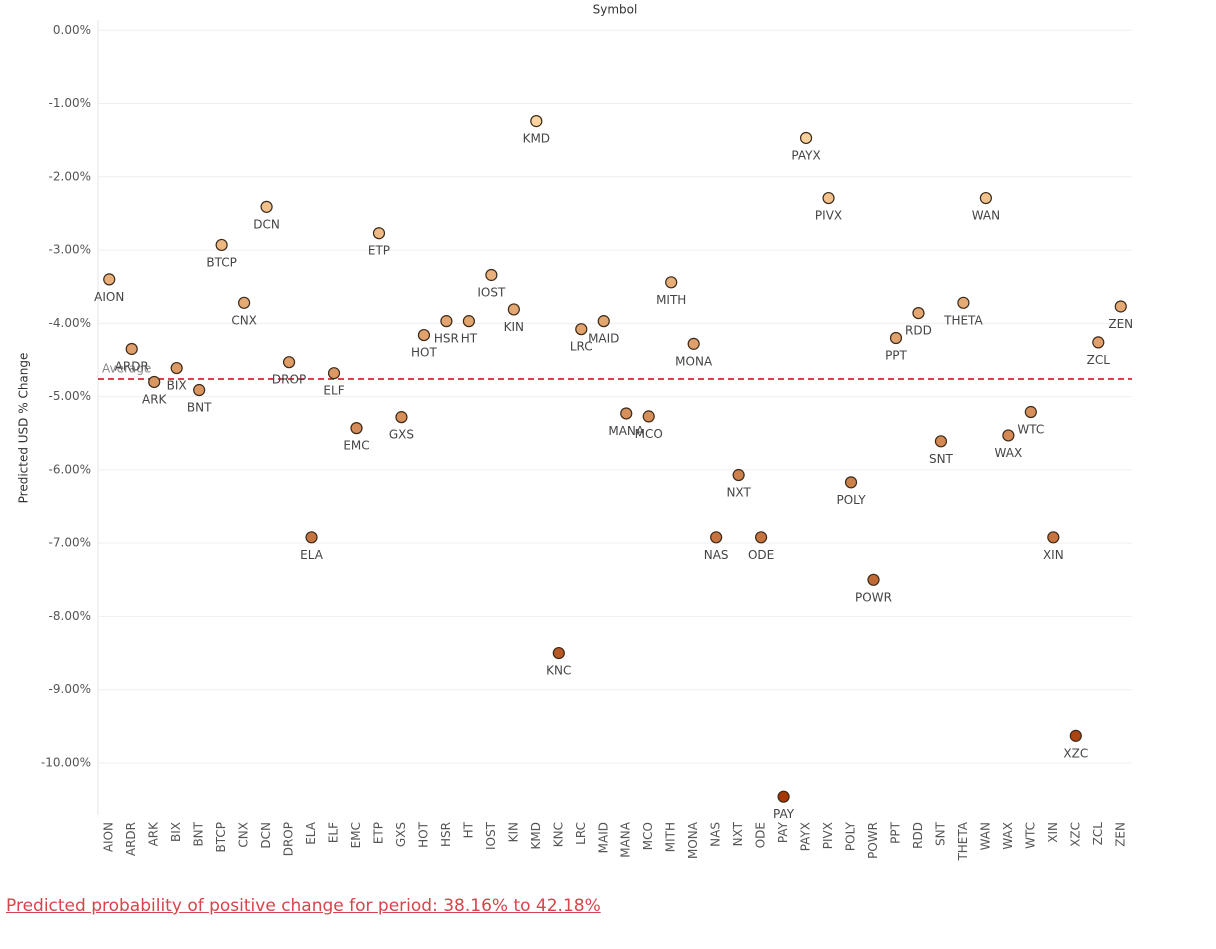  Describe the element at coordinates (70, 103) in the screenshot. I see `y-tick-label: -1.00%` at that location.